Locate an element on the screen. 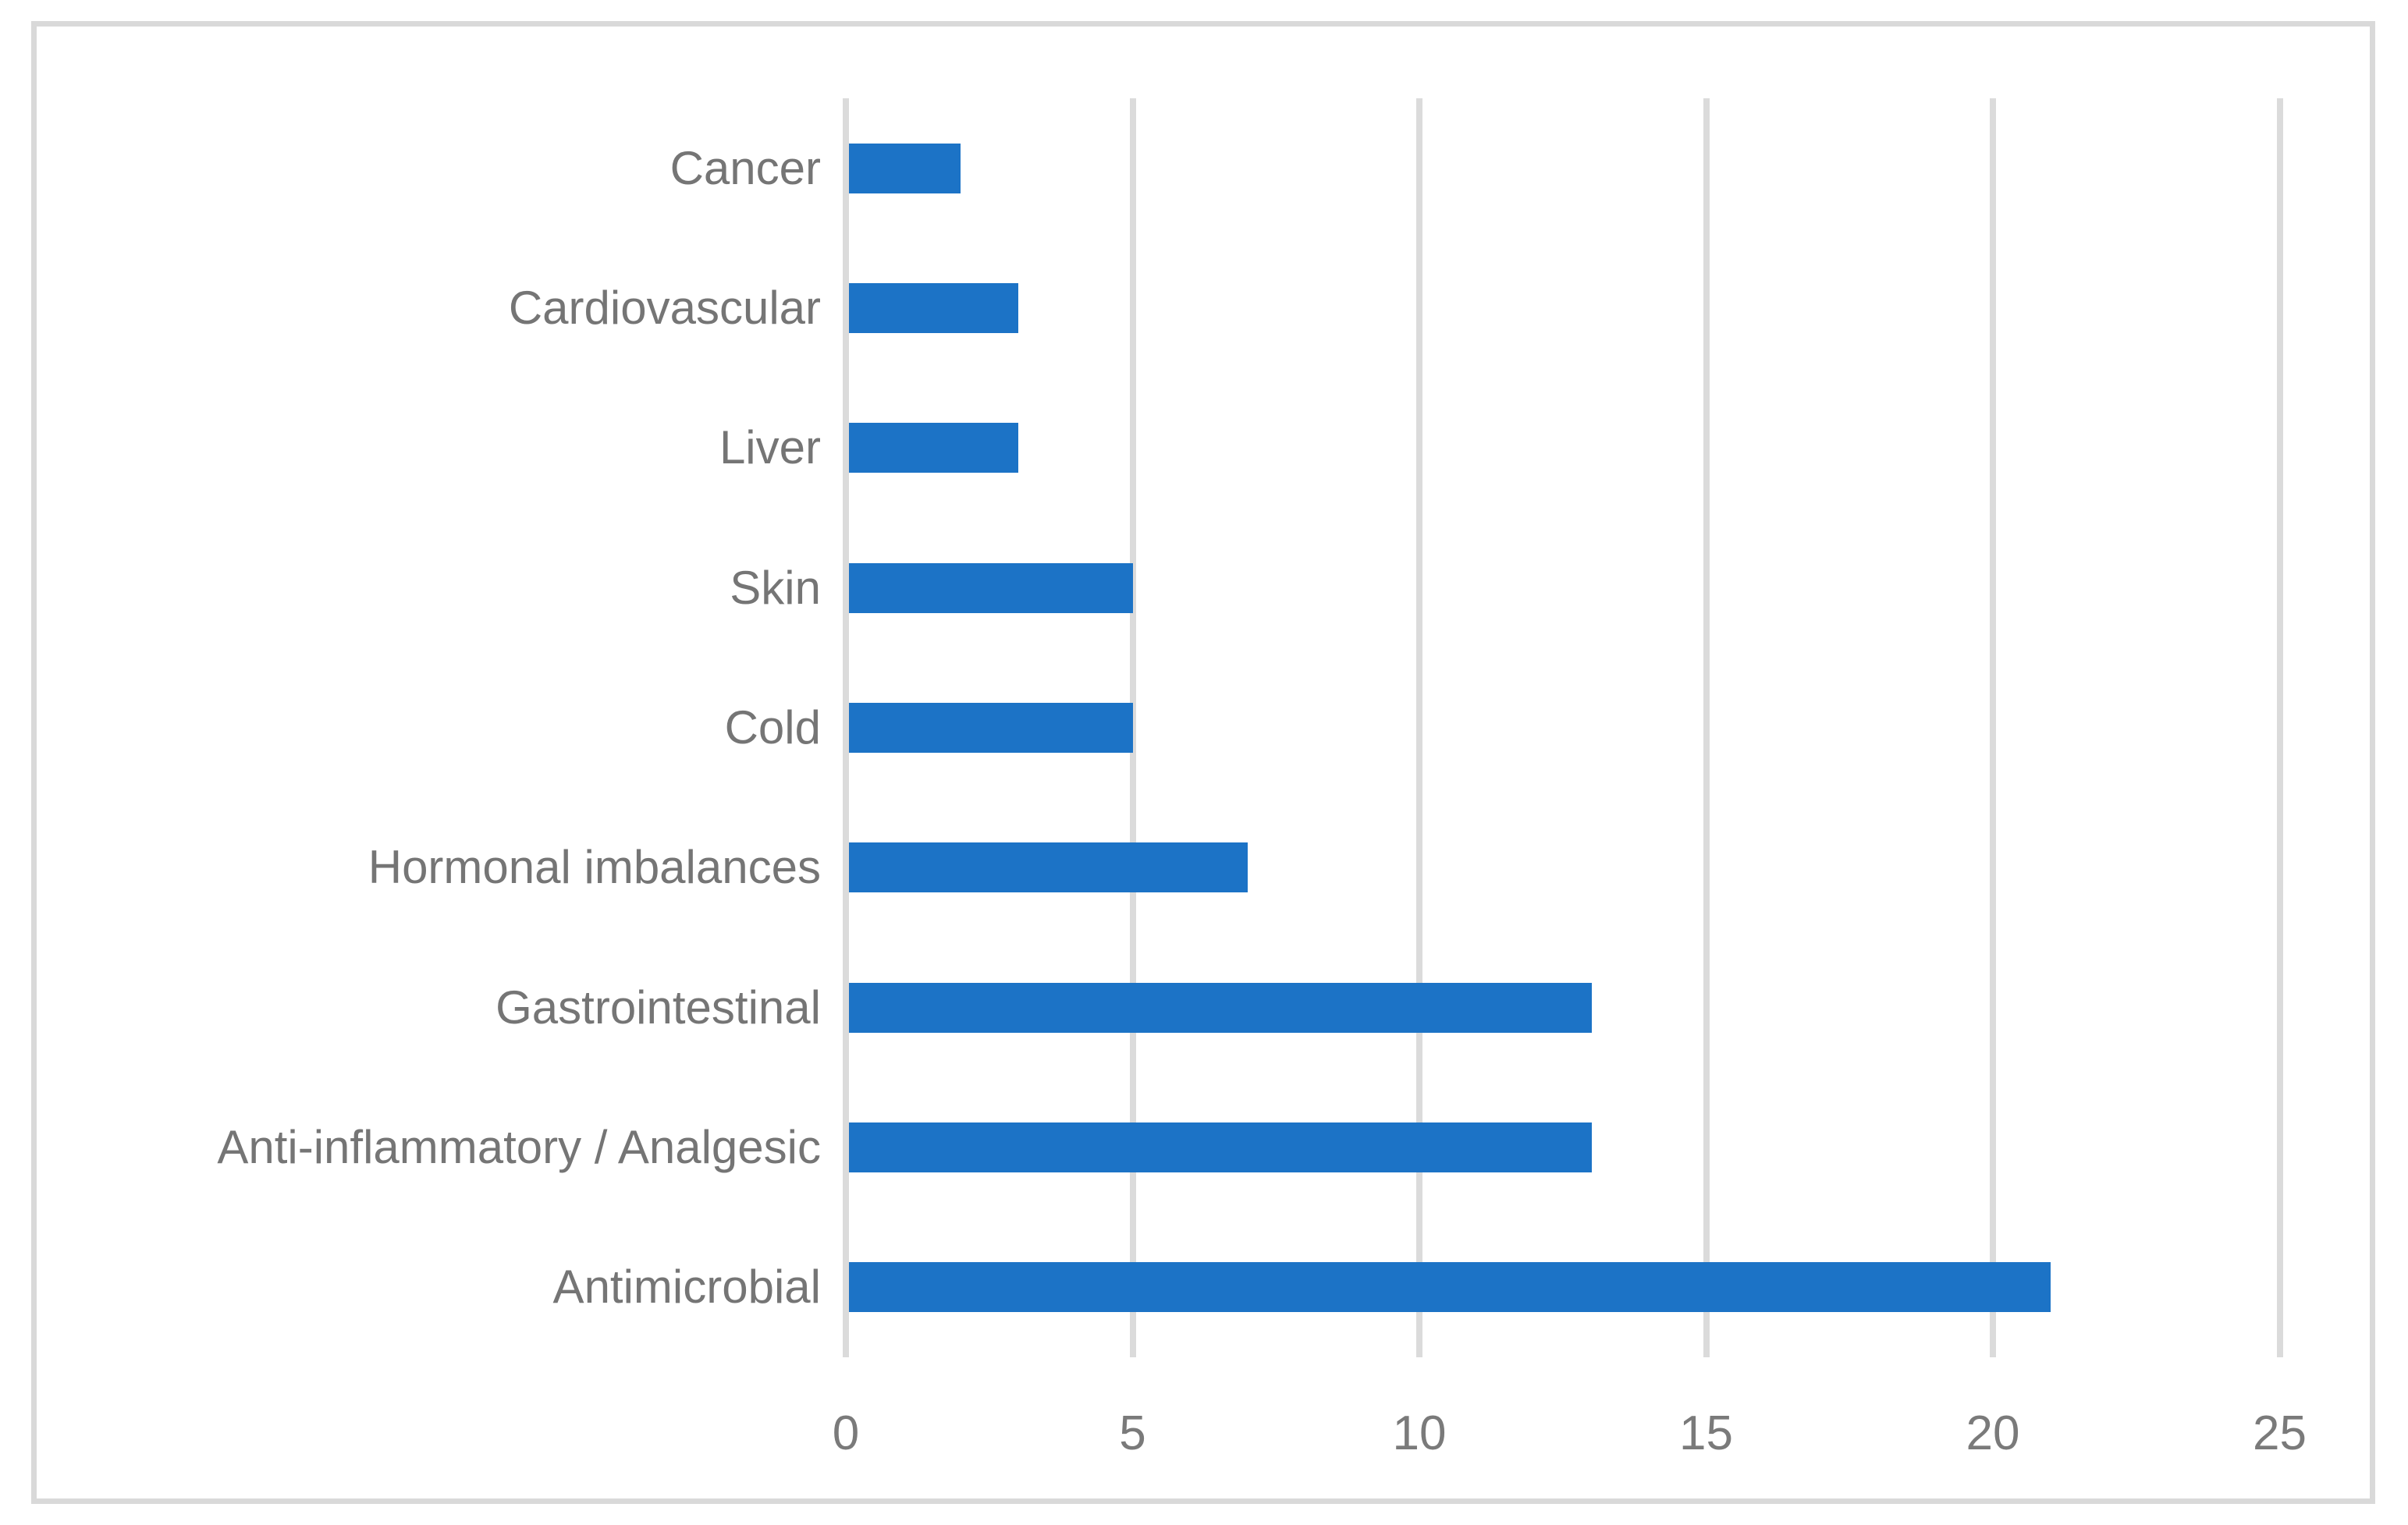  category-label-hormonal-imbalances: Hormonal imbalances is located at coordinates (594, 868).